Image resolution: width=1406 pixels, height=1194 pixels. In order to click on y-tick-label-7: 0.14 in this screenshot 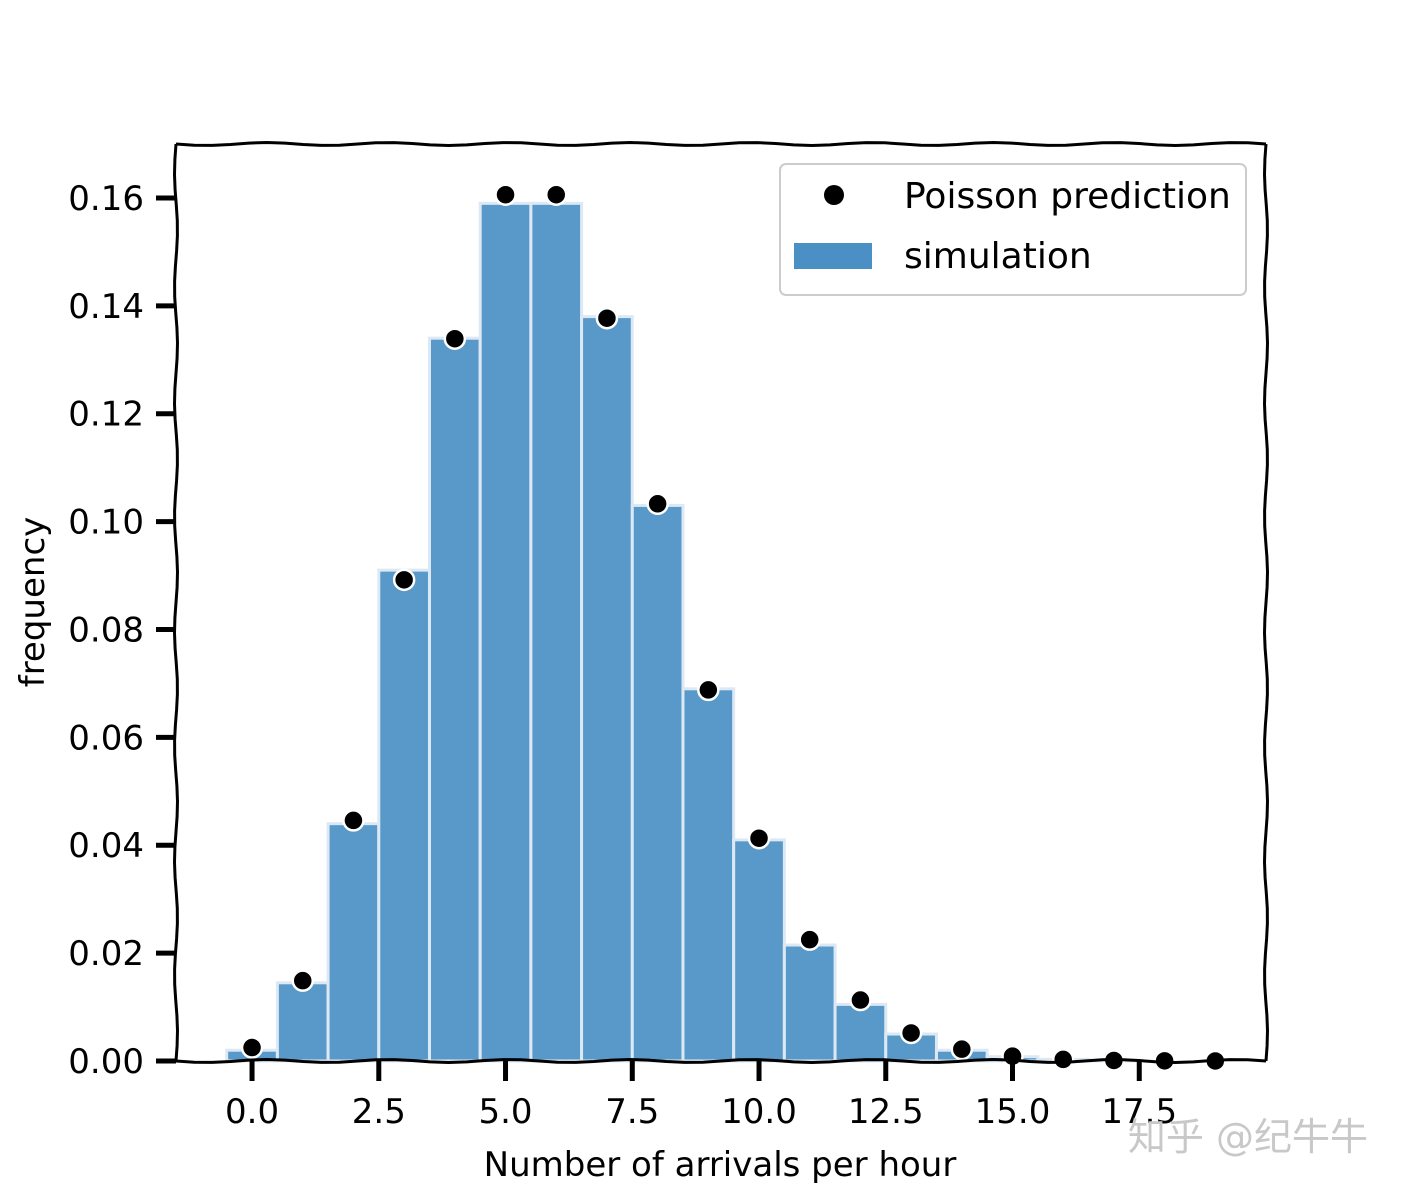, I will do `click(106, 307)`.